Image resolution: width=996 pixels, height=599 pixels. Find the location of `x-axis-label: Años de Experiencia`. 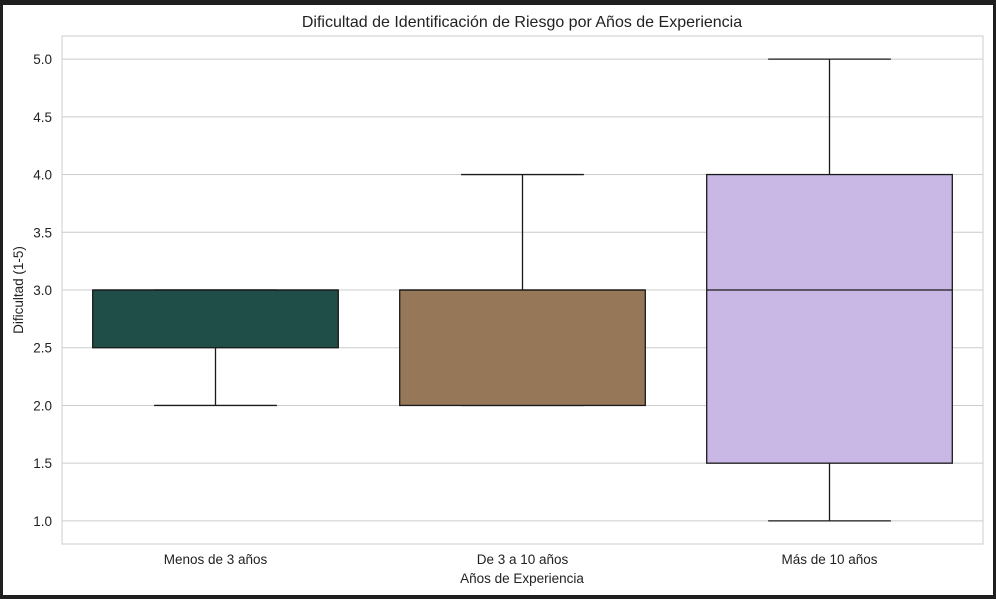

x-axis-label: Años de Experiencia is located at coordinates (522, 578).